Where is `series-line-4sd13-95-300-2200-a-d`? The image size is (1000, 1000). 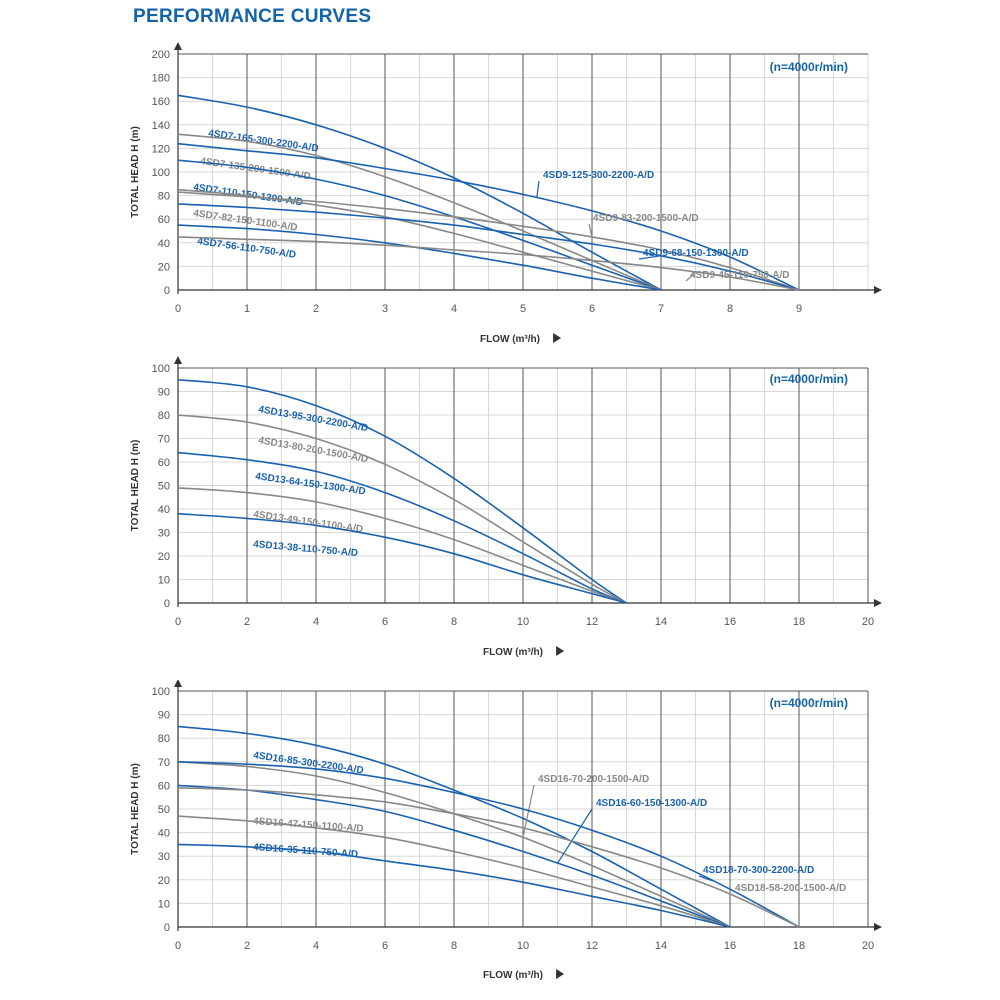
series-line-4sd13-95-300-2200-a-d is located at coordinates (402, 491).